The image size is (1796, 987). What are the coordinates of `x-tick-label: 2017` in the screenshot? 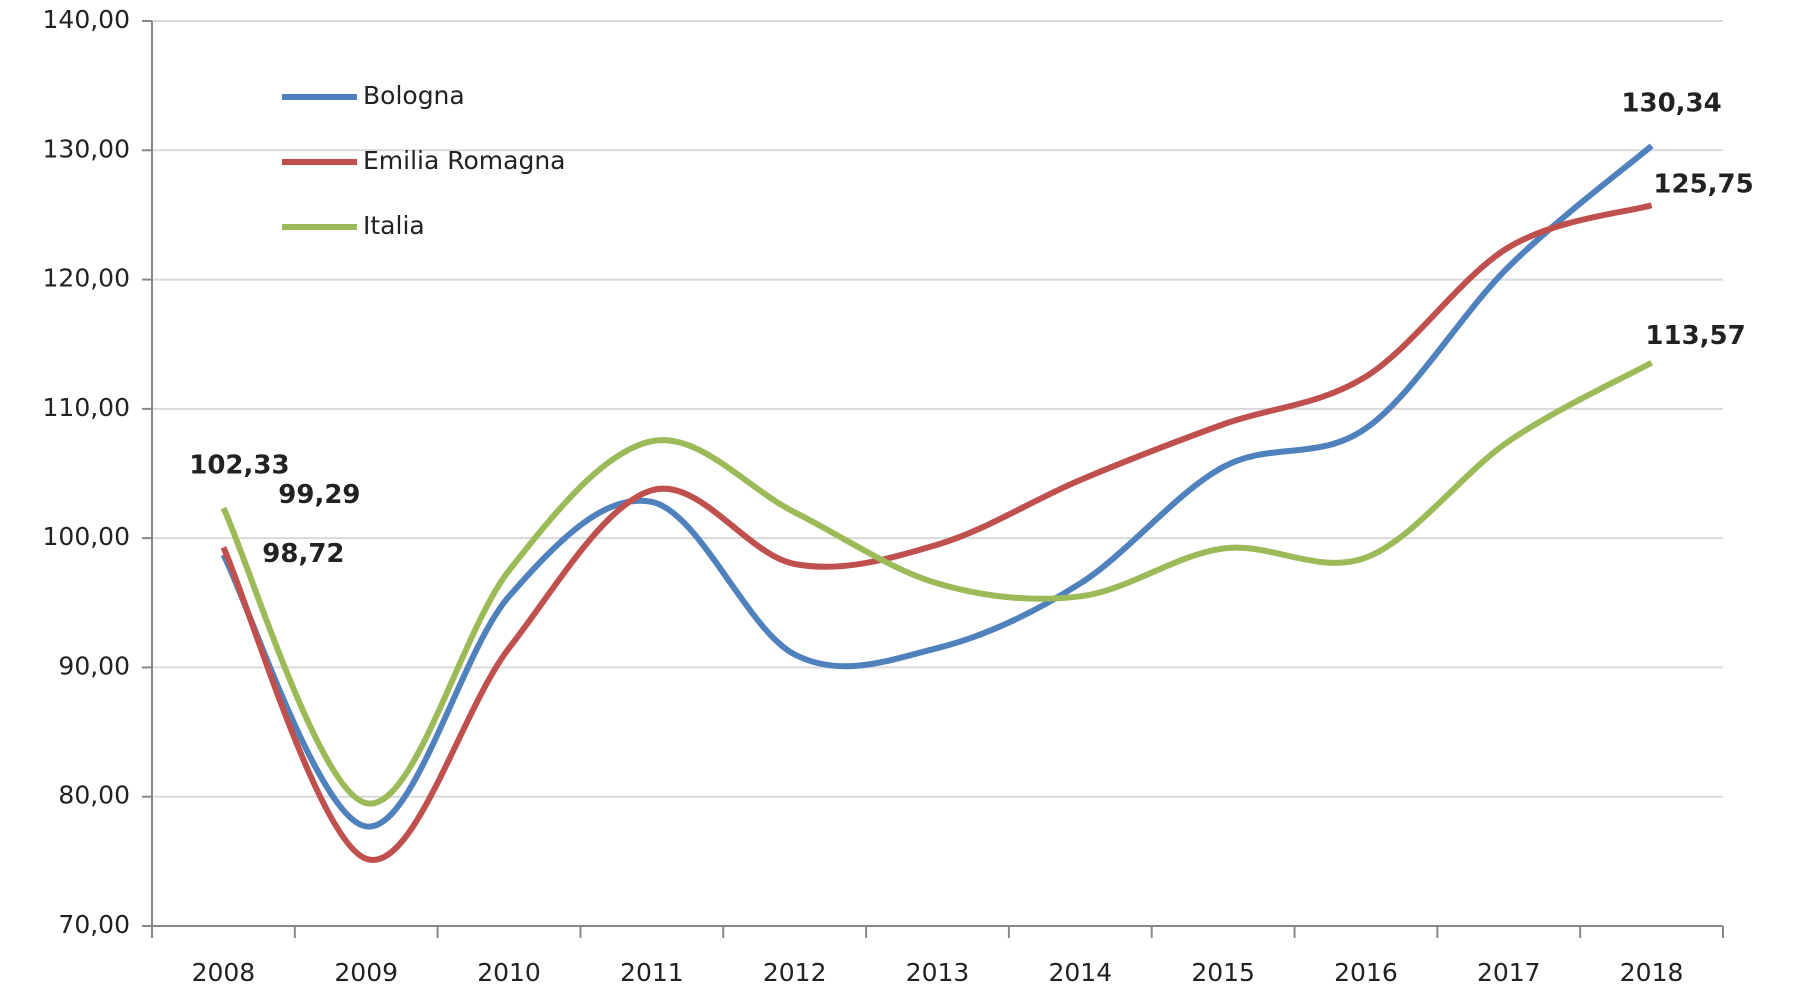 It's located at (1509, 972).